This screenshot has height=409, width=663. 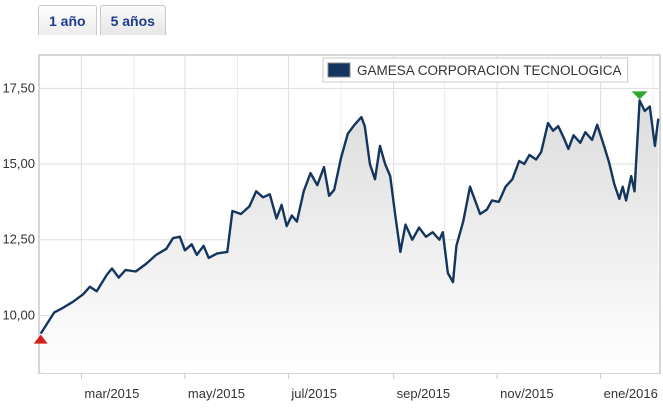 What do you see at coordinates (18, 239) in the screenshot?
I see `y-tick-label: 12,50` at bounding box center [18, 239].